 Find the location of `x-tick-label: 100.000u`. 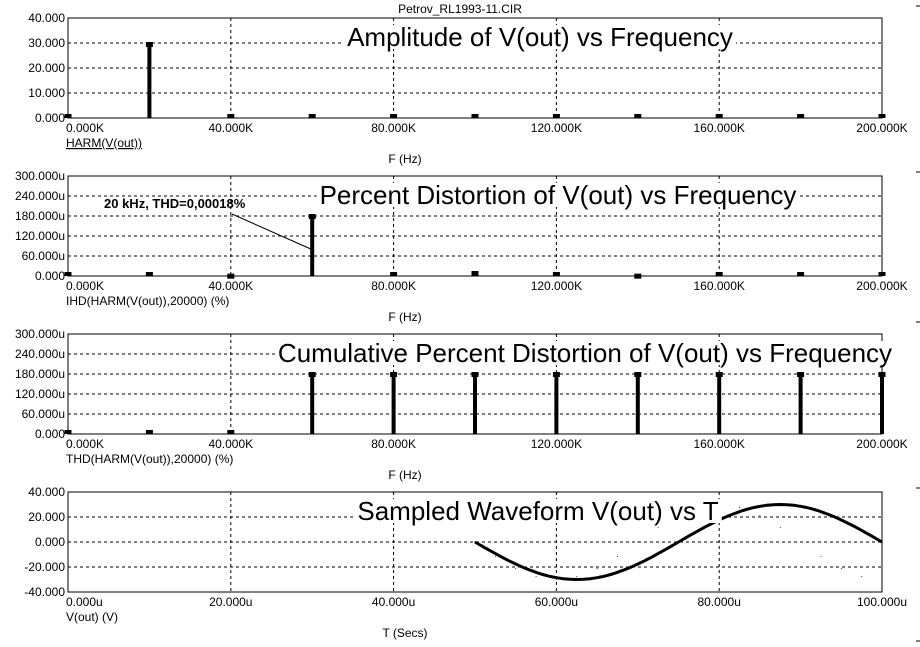

x-tick-label: 100.000u is located at coordinates (882, 602).